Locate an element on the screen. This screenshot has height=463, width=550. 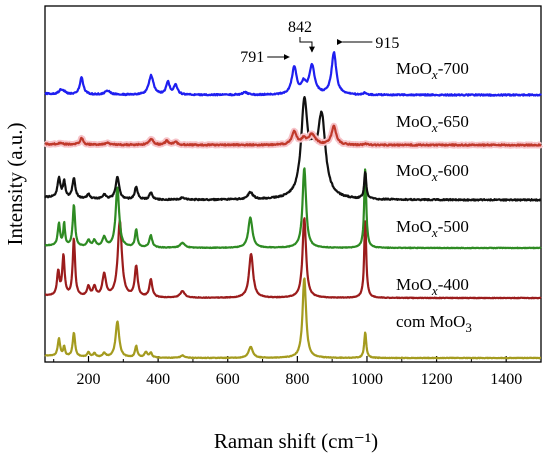
series-label: com MoO3 is located at coordinates (434, 323).